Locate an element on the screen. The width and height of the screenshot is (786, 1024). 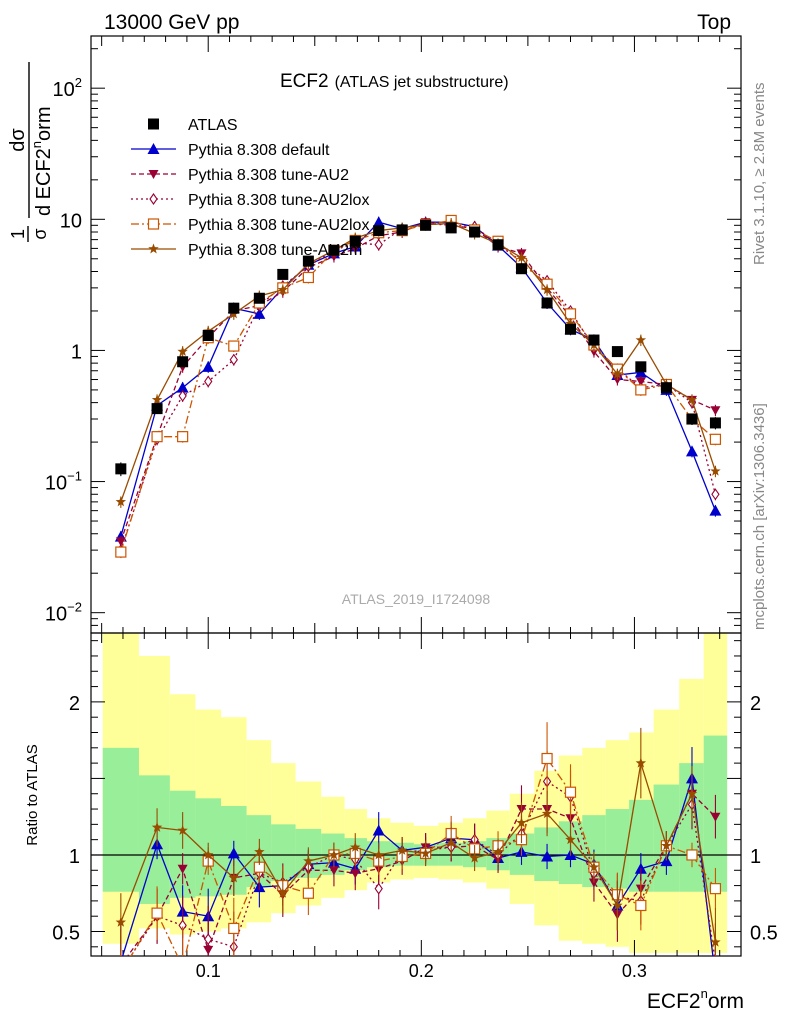
main-ytick-label: 1 is located at coordinates (76, 352).